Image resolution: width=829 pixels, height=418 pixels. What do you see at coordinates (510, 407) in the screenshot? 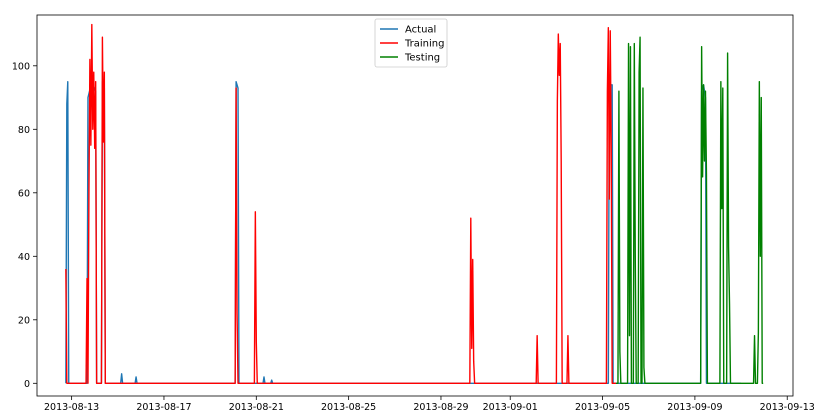
I see `x-tick-label: 2013-09-01` at bounding box center [510, 407].